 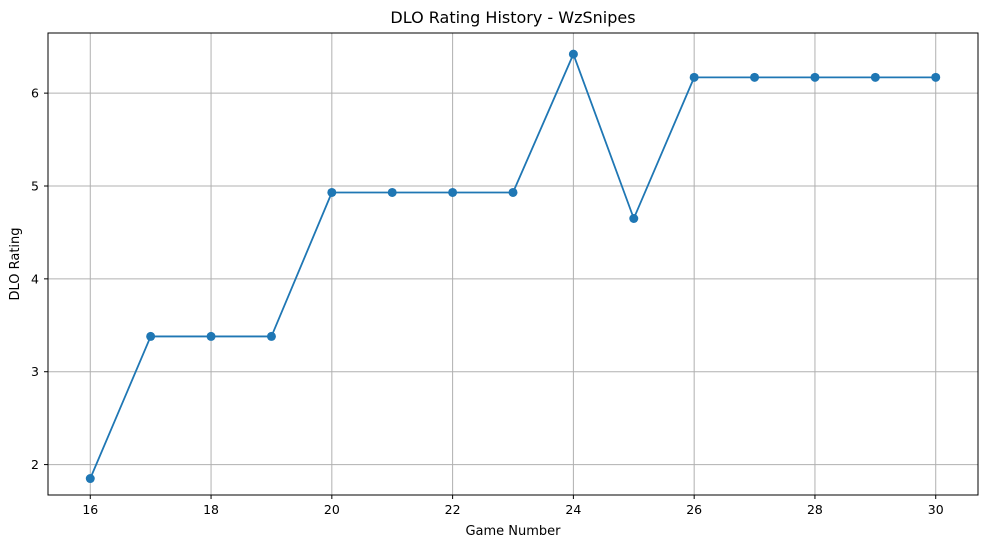 I want to click on y-tick-label: 3, so click(x=35, y=371).